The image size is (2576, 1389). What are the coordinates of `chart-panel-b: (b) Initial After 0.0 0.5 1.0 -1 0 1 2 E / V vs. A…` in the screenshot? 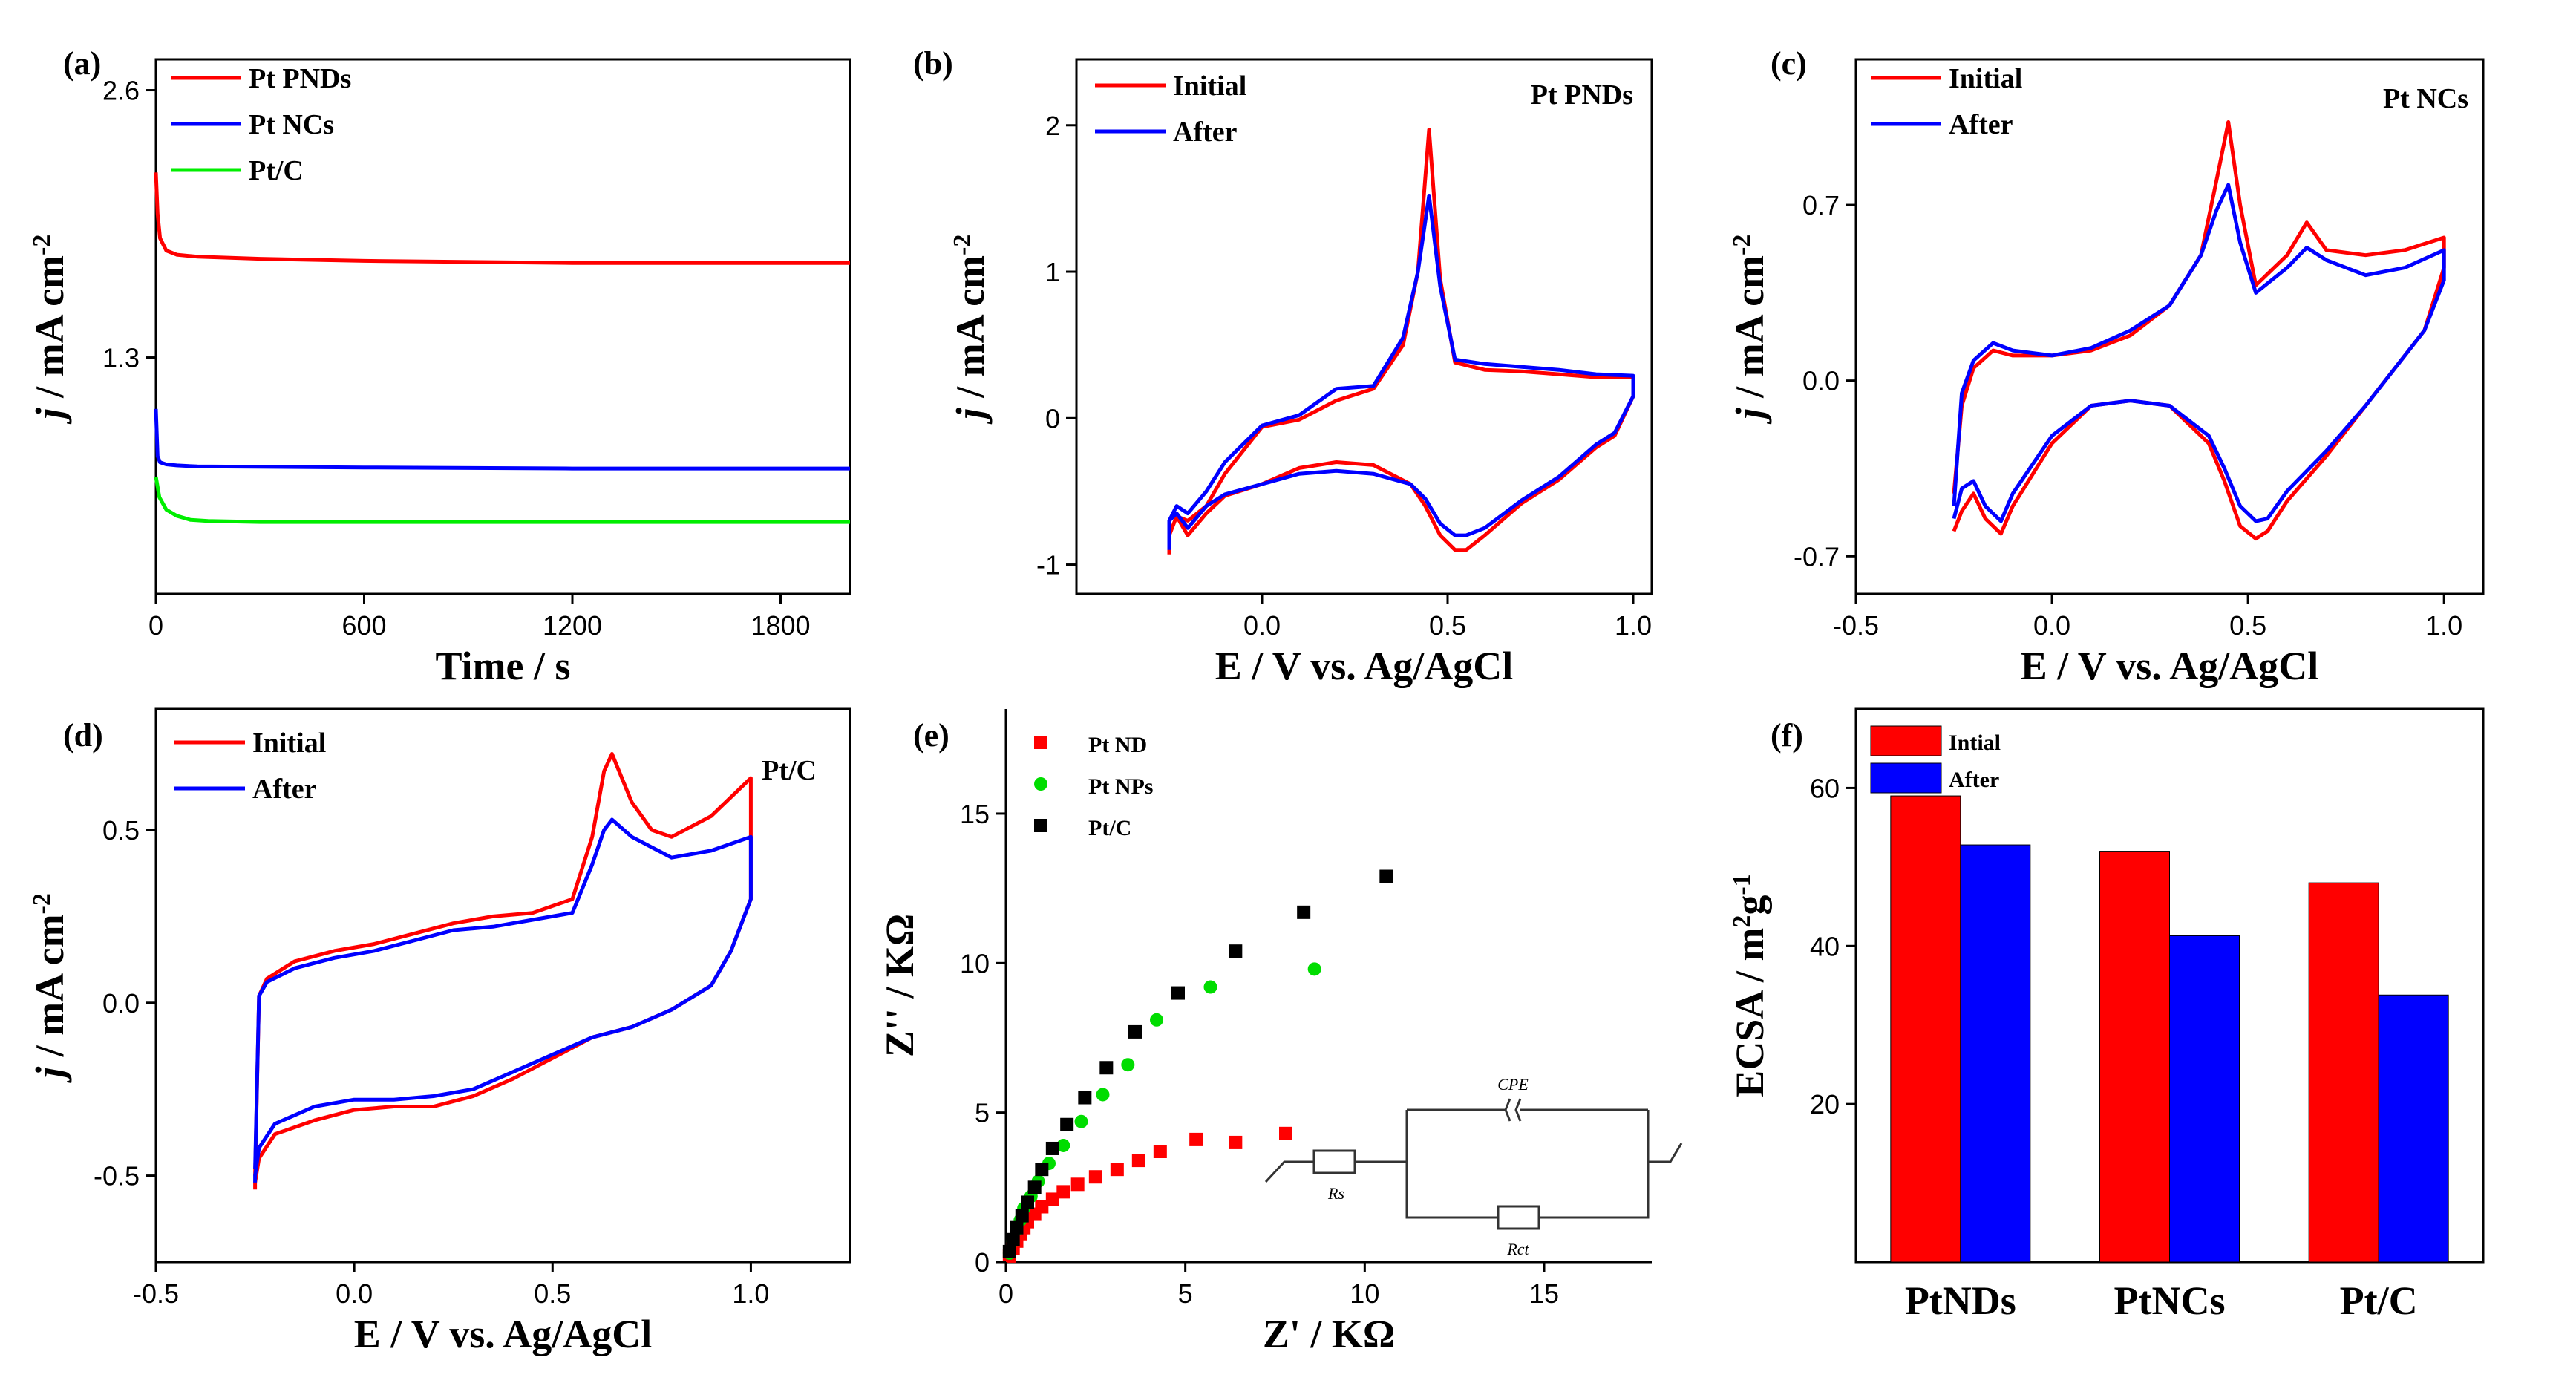 It's located at (1283, 366).